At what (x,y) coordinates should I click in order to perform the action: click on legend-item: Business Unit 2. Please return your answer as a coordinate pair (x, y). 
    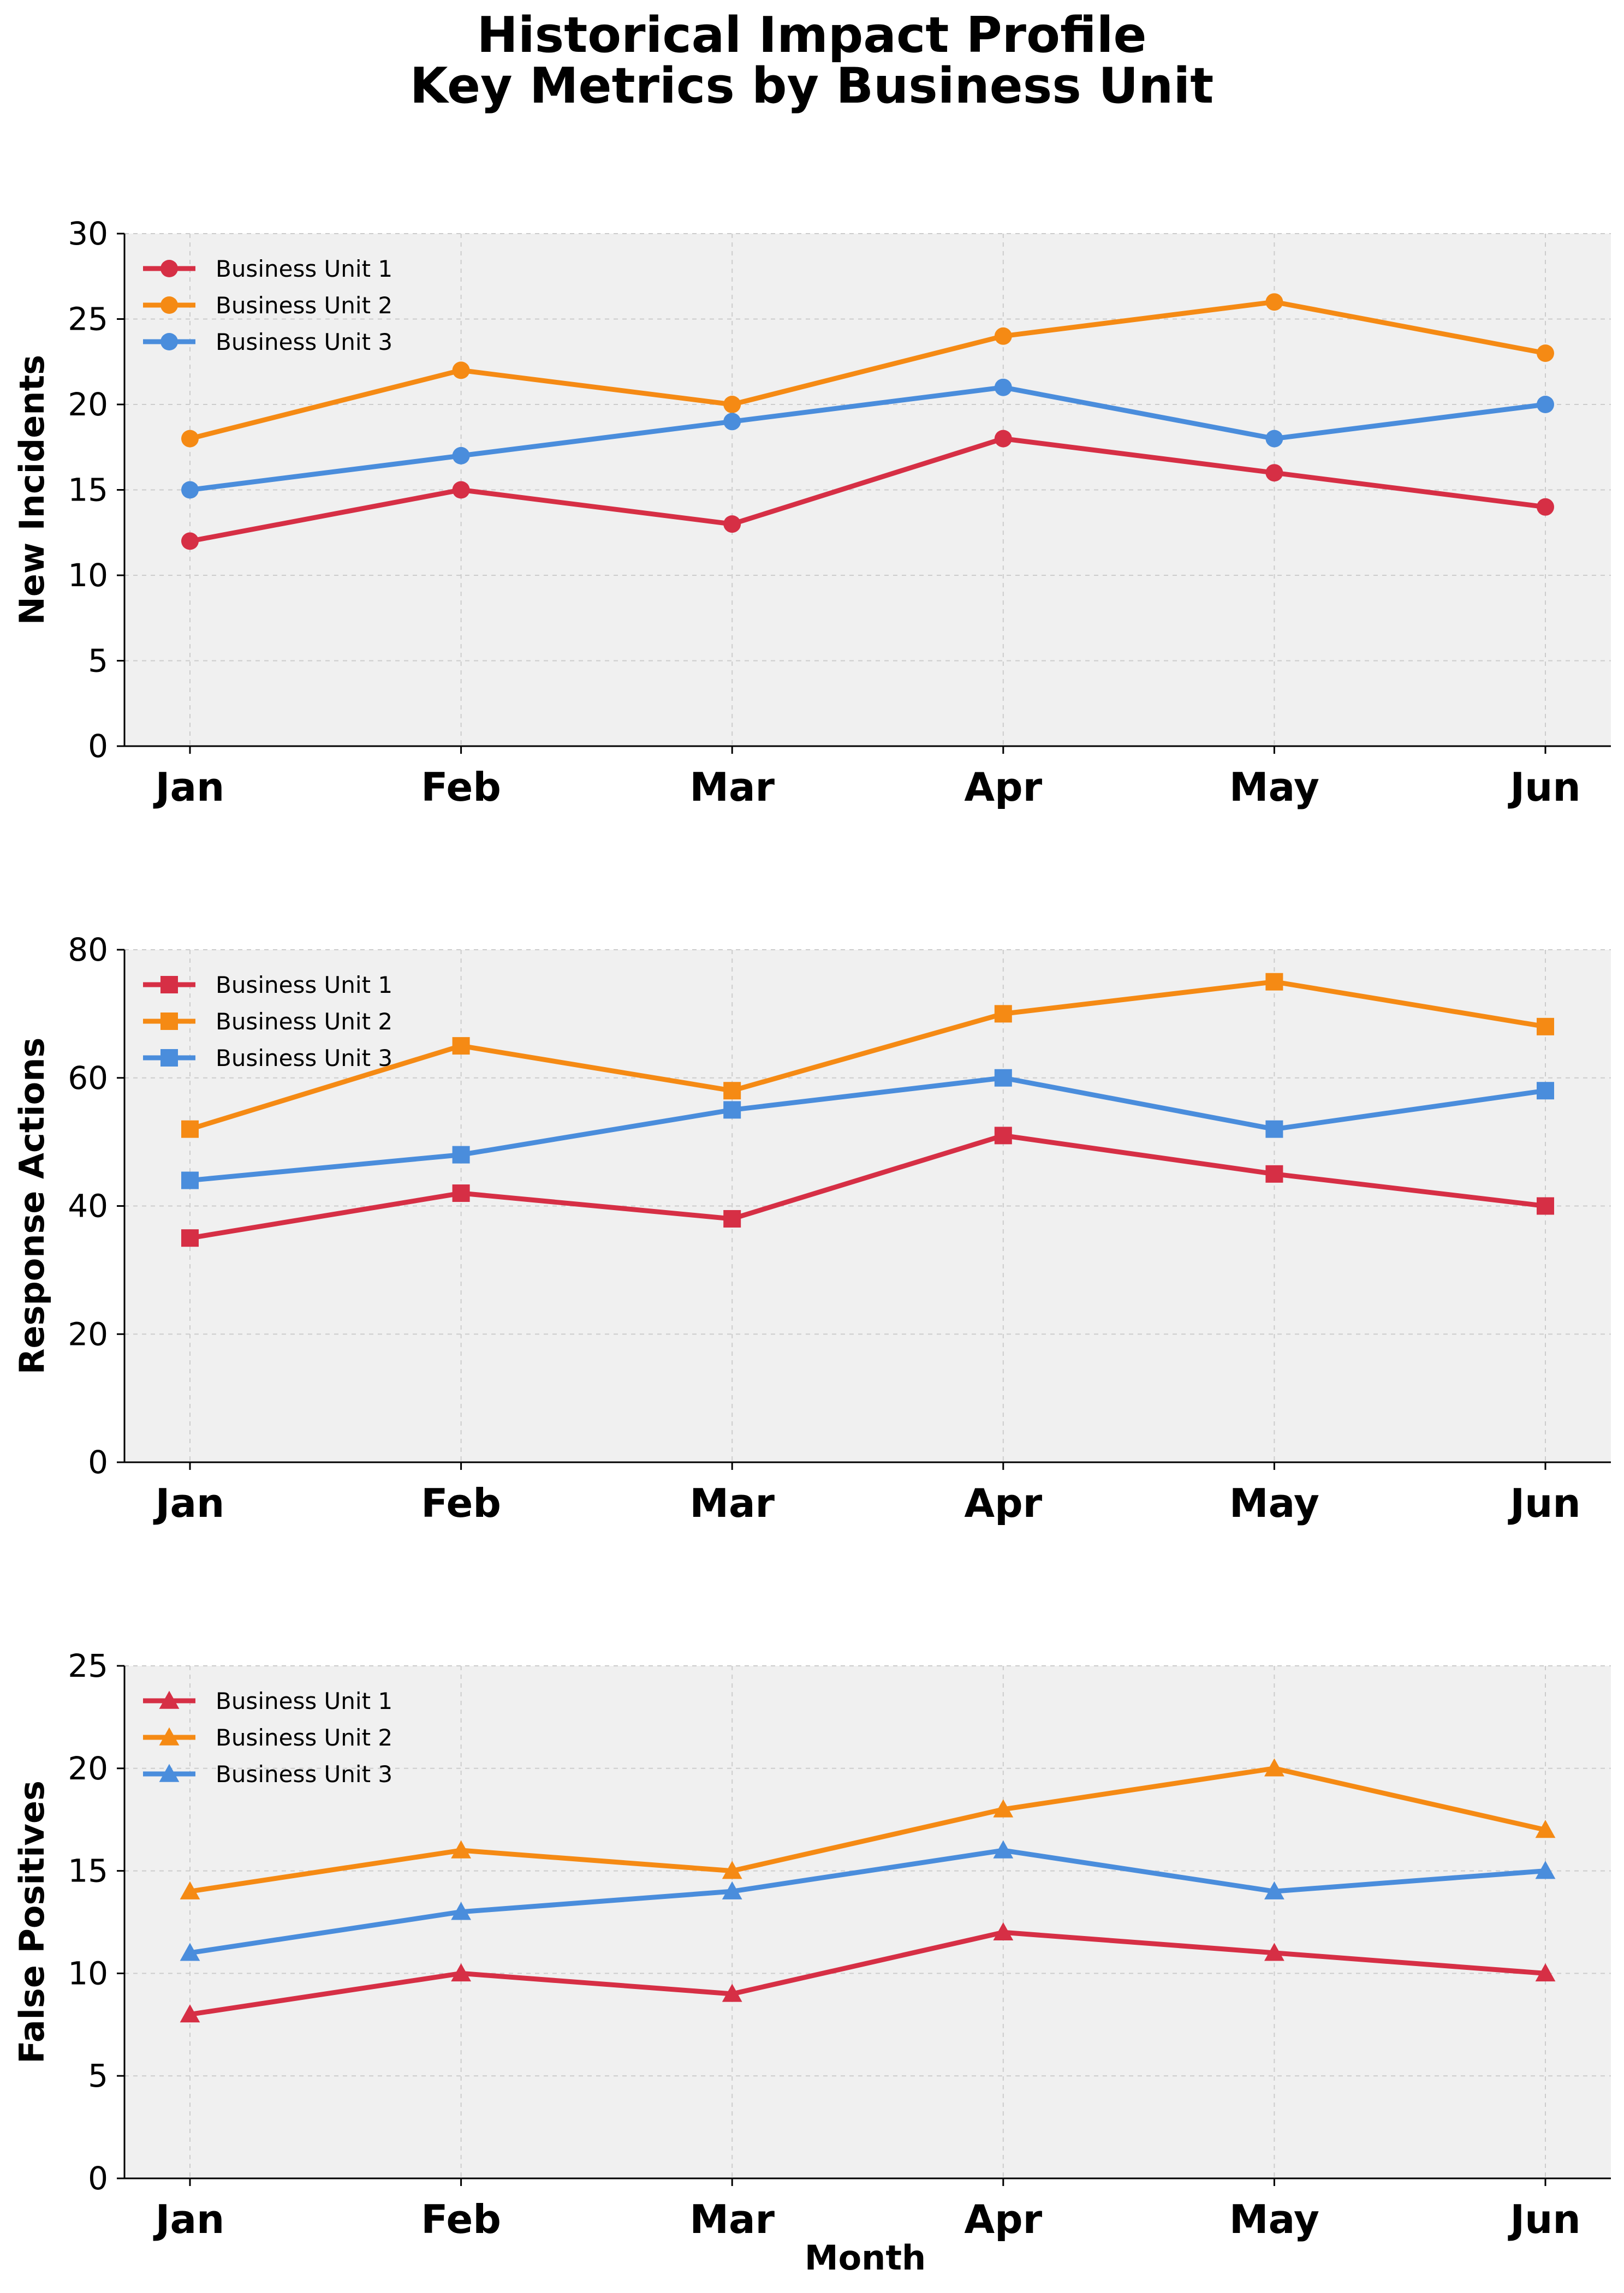
    Looking at the image, I should click on (267, 305).